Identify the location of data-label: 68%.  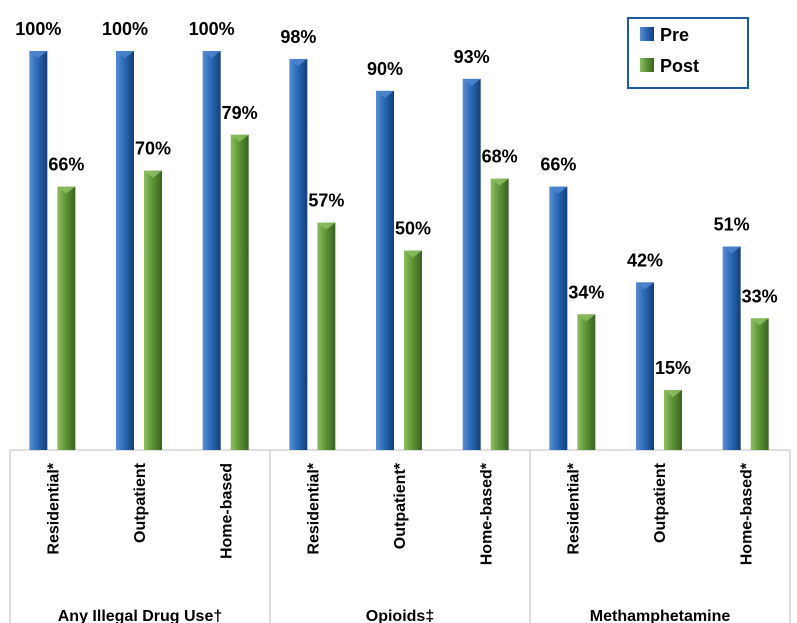
(500, 157).